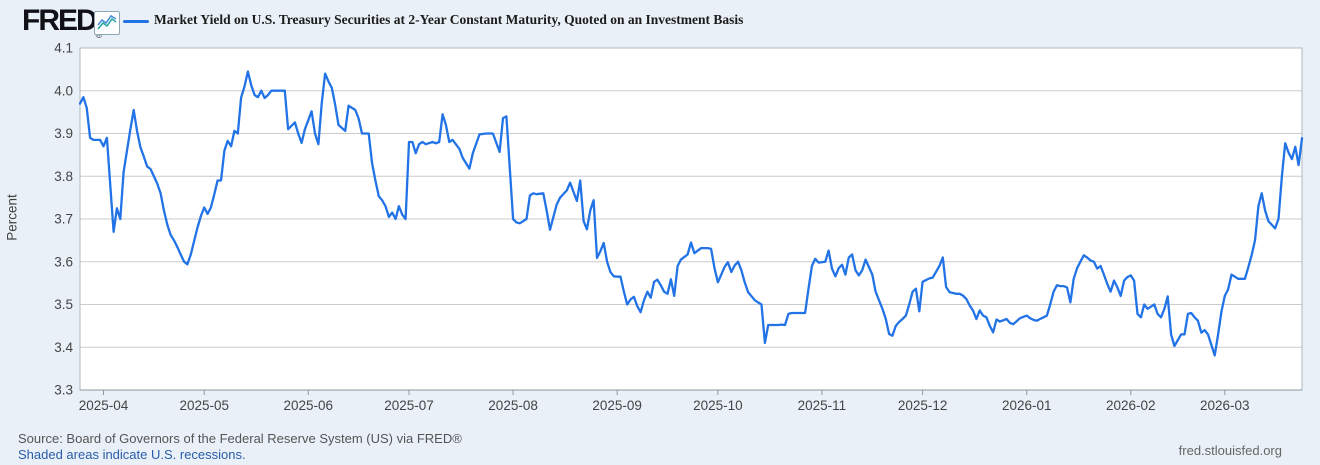  What do you see at coordinates (718, 405) in the screenshot?
I see `x-tick-label: 2025-10` at bounding box center [718, 405].